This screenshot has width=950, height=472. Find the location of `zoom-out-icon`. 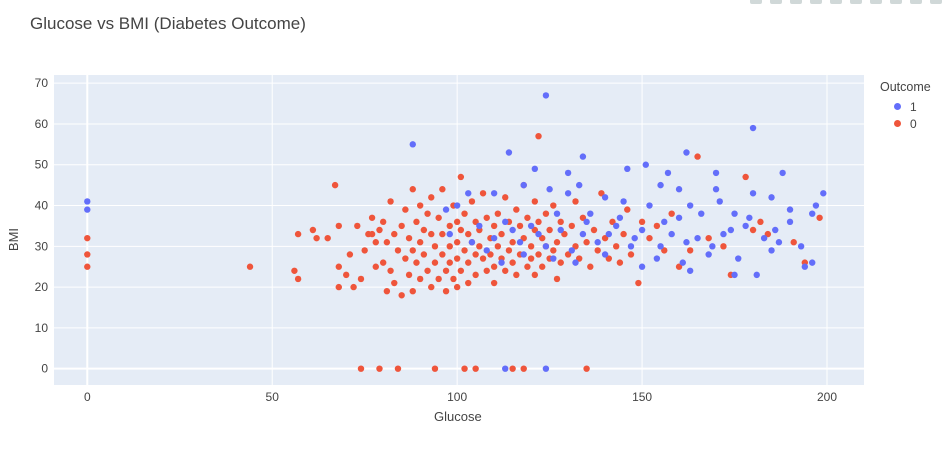

zoom-out-icon is located at coordinates (876, 2).